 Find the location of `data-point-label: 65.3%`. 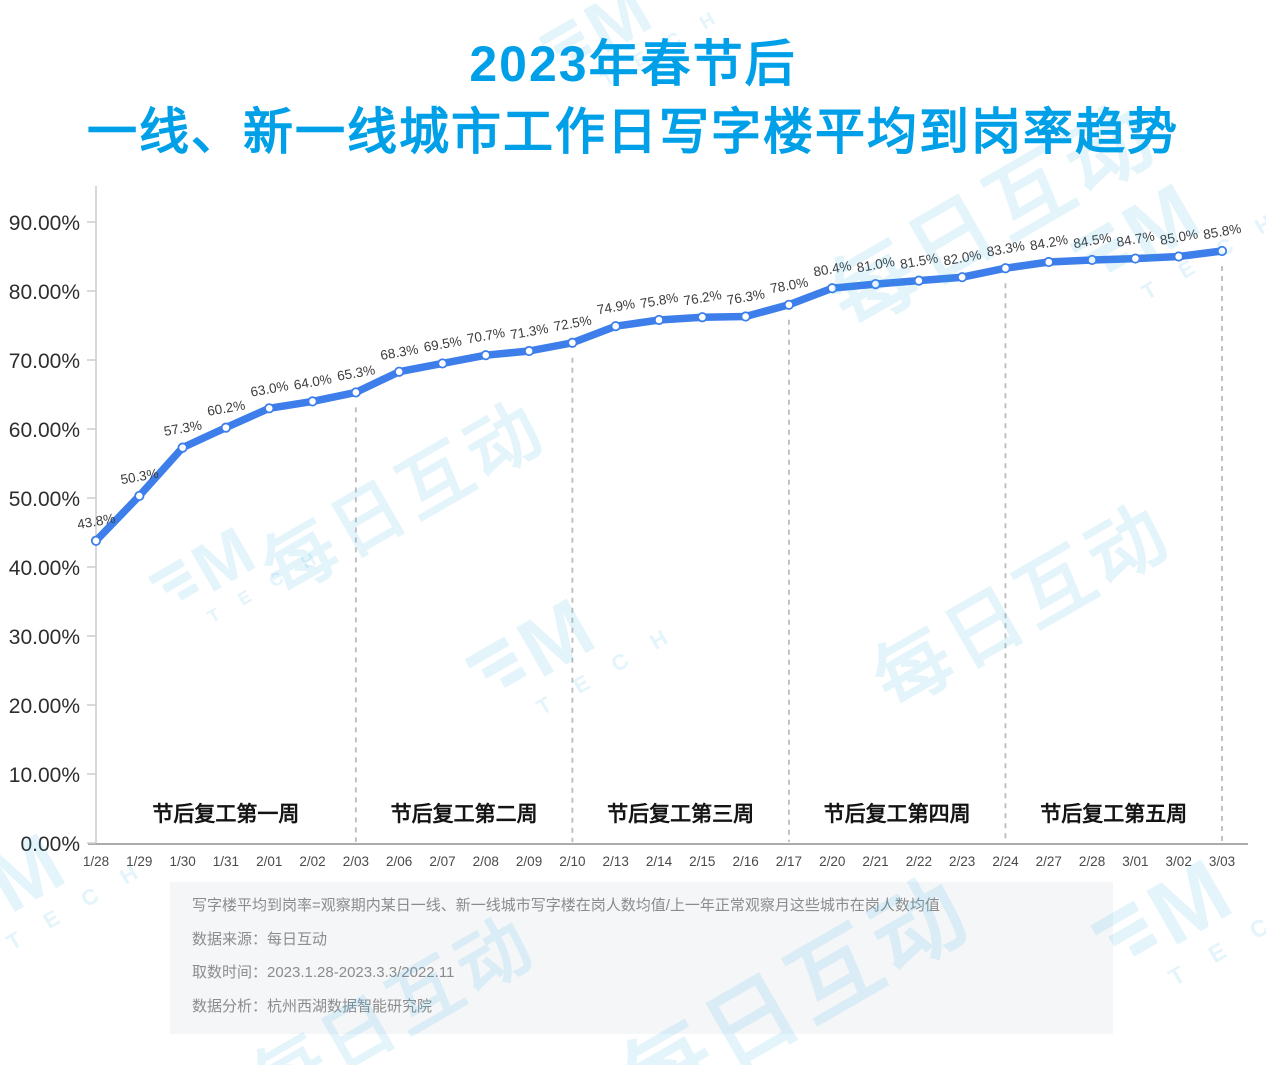

data-point-label: 65.3% is located at coordinates (356, 372).